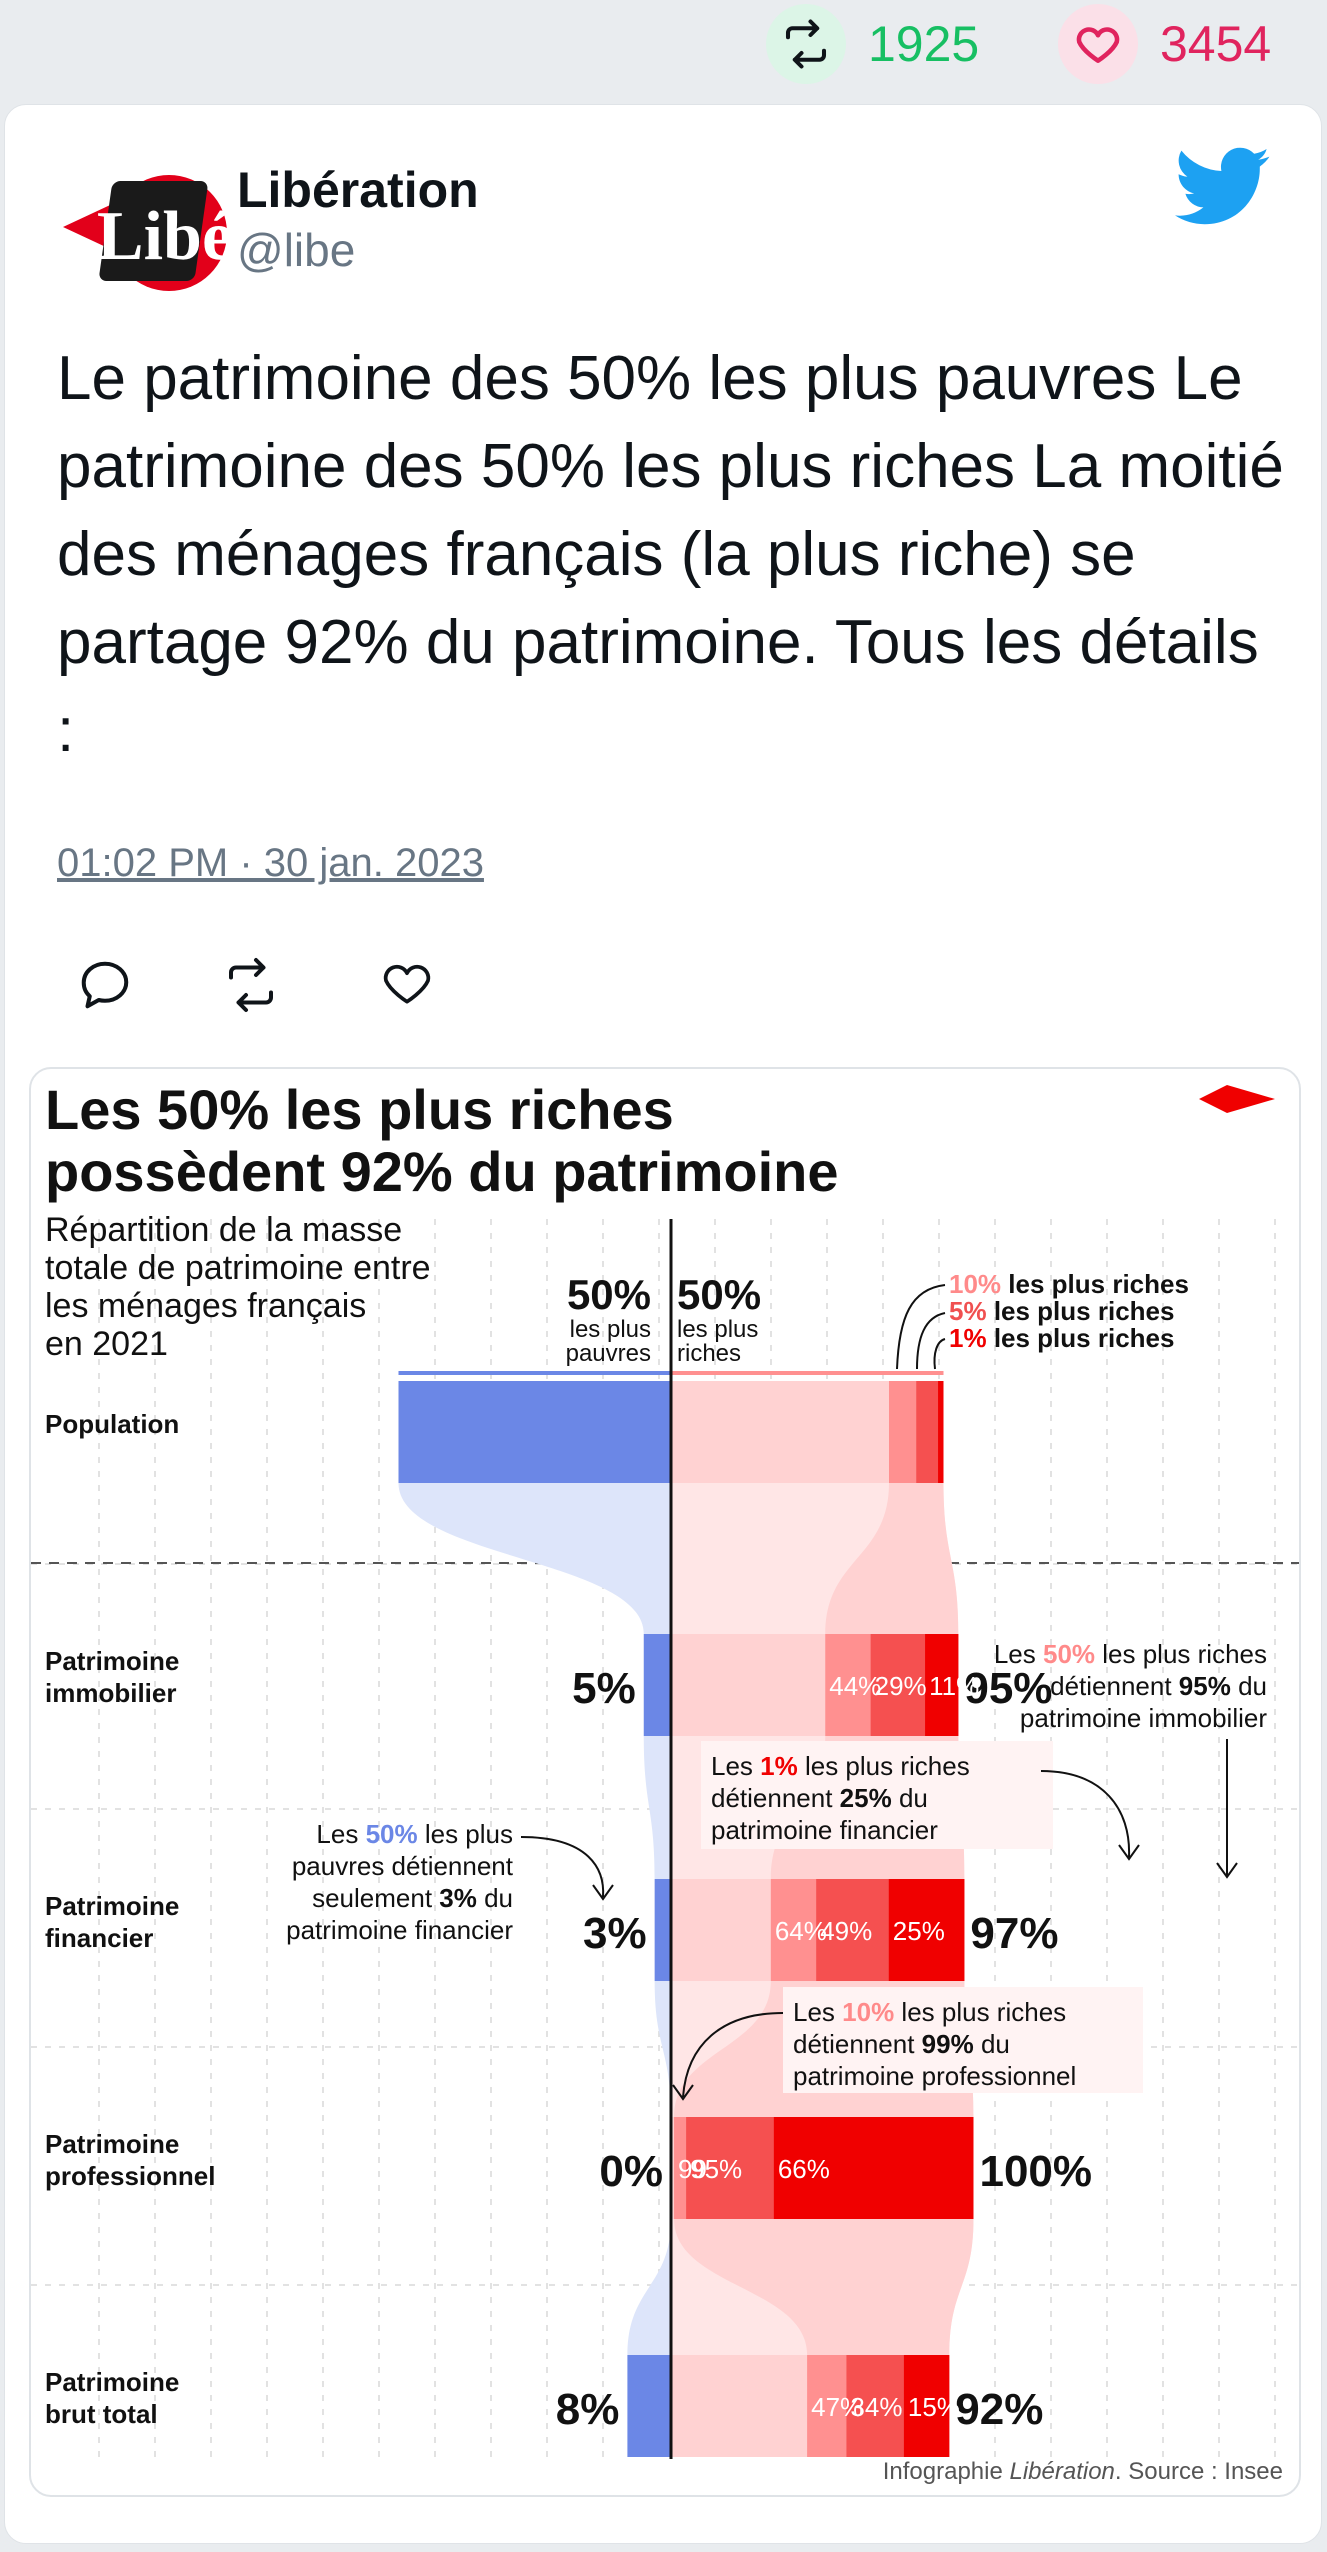 The height and width of the screenshot is (2552, 1327). Describe the element at coordinates (1083, 2471) in the screenshot. I see `chart-source: Infographie Libération. Source : Insee` at that location.